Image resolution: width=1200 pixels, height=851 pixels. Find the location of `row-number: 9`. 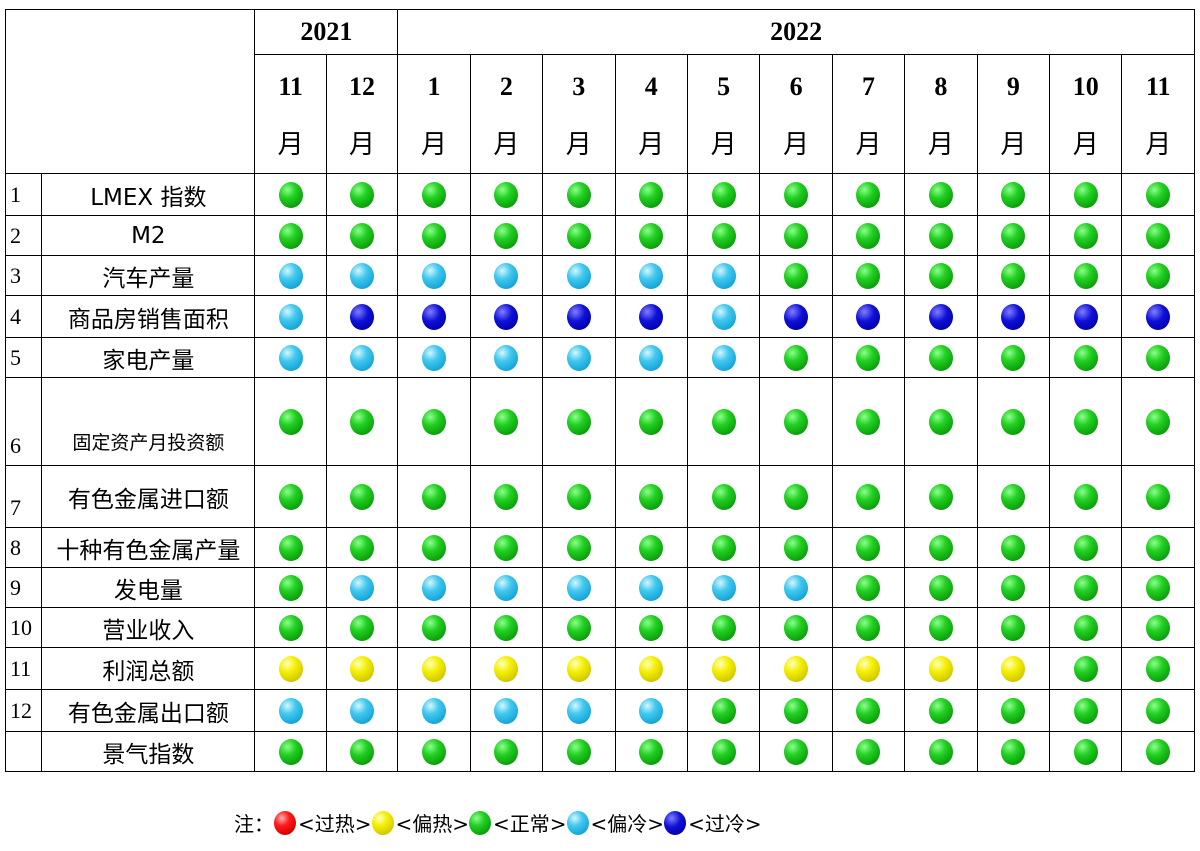

row-number: 9 is located at coordinates (23, 587).